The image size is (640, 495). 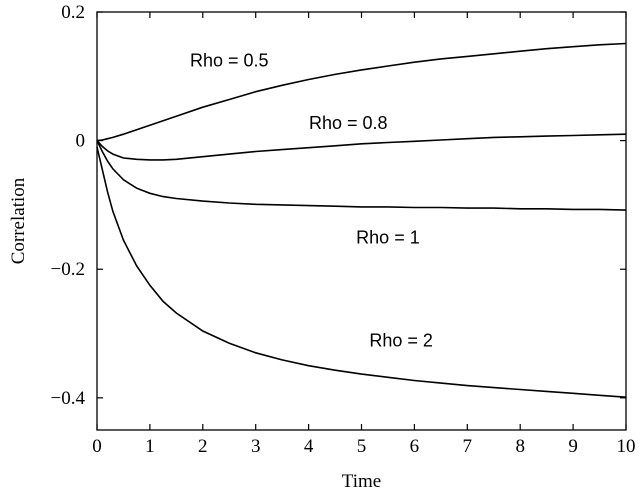 What do you see at coordinates (203, 446) in the screenshot?
I see `x-tick-label: 2` at bounding box center [203, 446].